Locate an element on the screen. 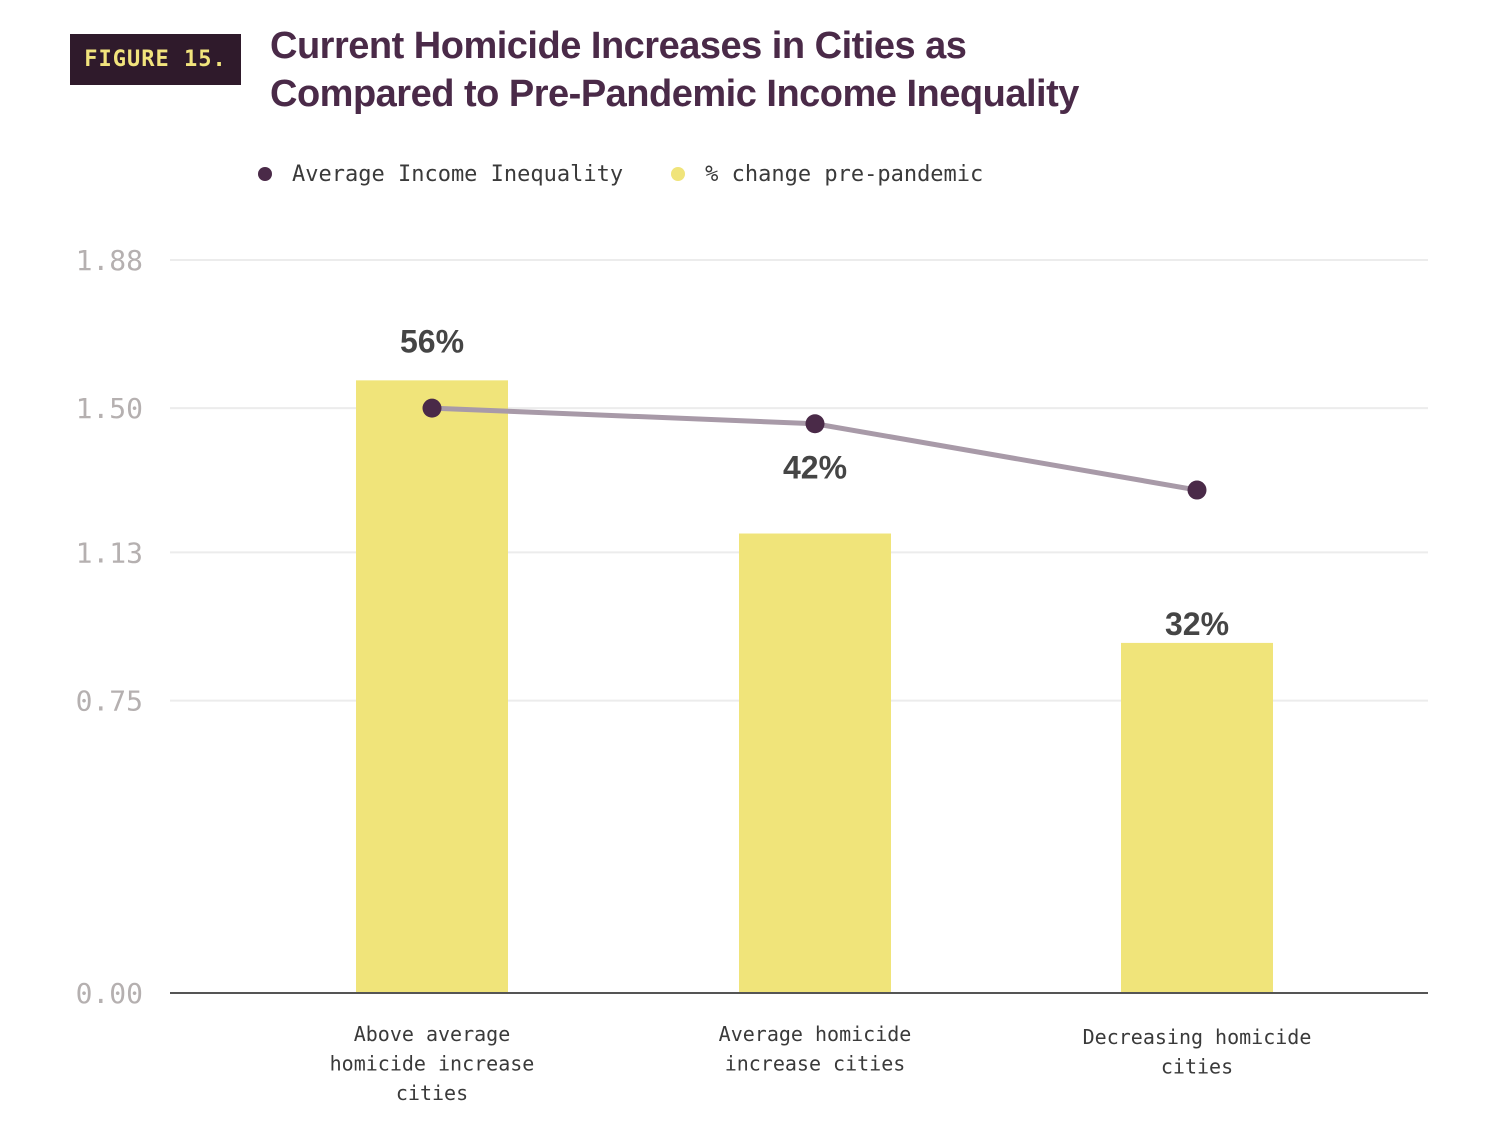 The height and width of the screenshot is (1124, 1489). legend-label-inequality: Average Income Inequality is located at coordinates (458, 174).